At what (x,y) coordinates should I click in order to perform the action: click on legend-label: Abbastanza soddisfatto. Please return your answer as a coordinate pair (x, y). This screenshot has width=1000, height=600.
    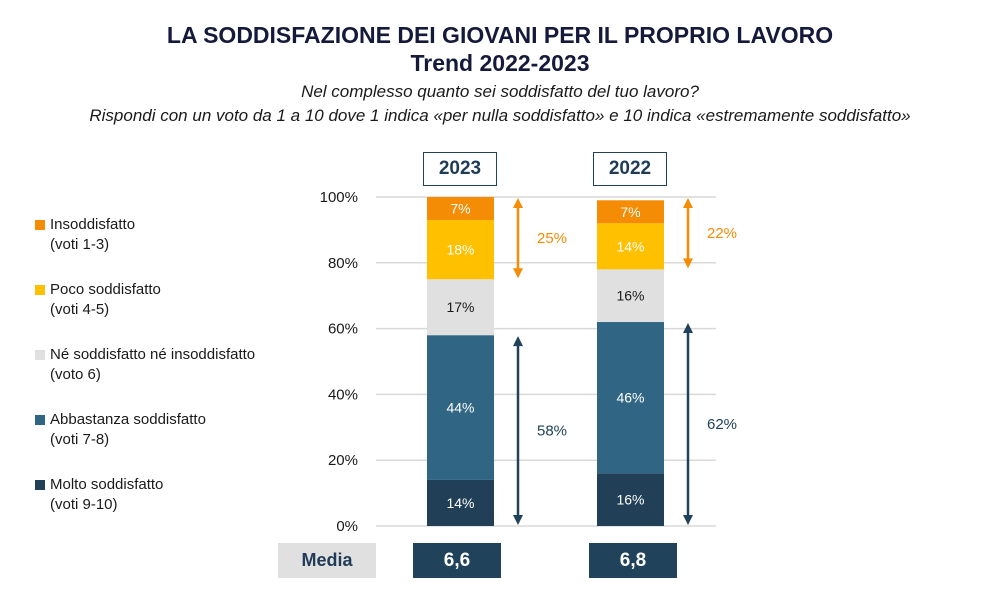
    Looking at the image, I should click on (128, 419).